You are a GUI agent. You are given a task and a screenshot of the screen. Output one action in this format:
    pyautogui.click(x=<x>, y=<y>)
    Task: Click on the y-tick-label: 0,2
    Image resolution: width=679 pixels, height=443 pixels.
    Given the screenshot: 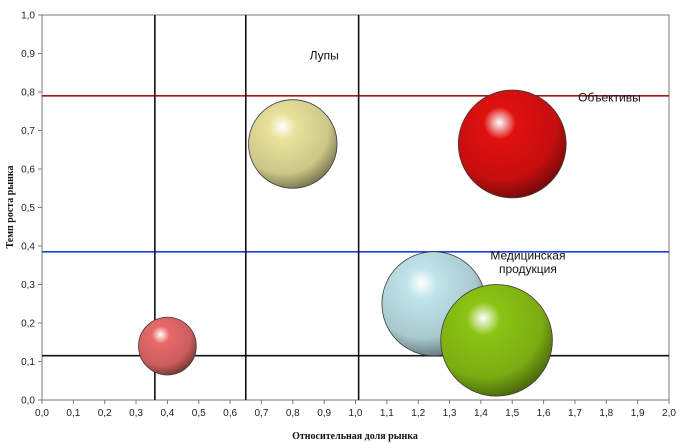 What is the action you would take?
    pyautogui.click(x=28, y=324)
    